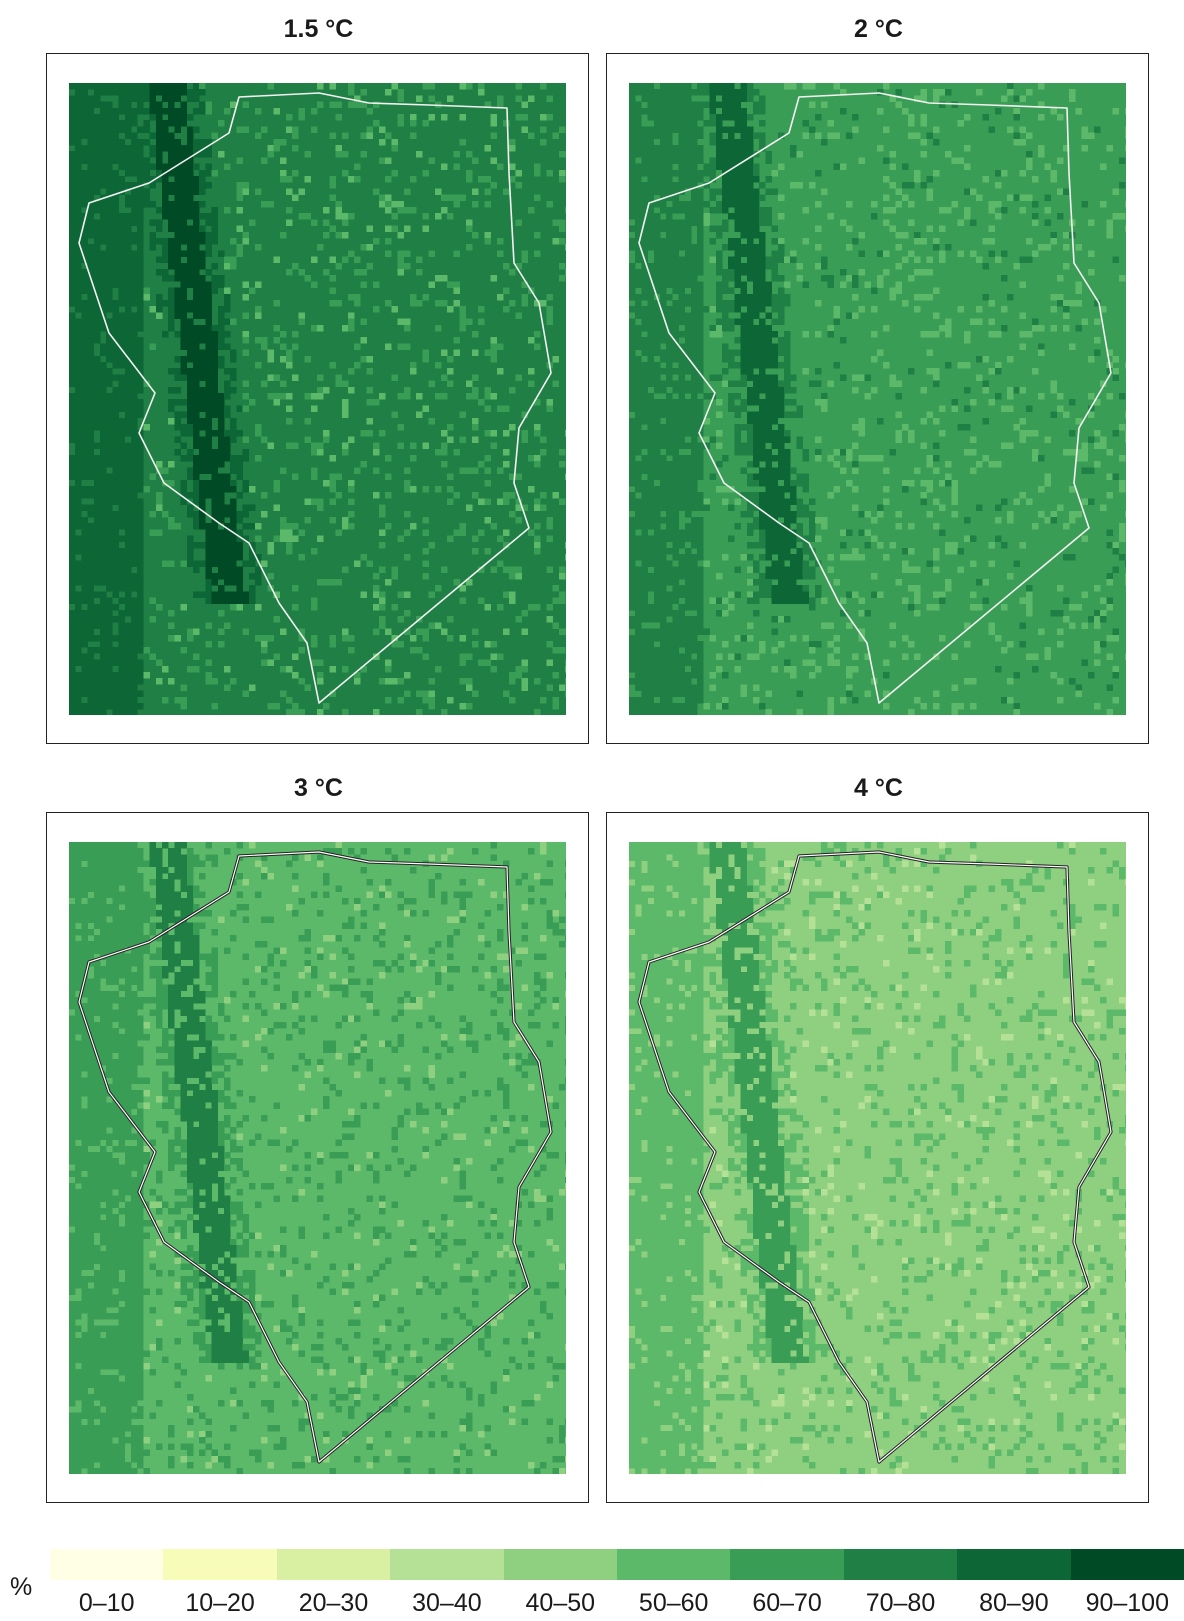  Describe the element at coordinates (1014, 1603) in the screenshot. I see `legend-label-8: 80–90` at that location.